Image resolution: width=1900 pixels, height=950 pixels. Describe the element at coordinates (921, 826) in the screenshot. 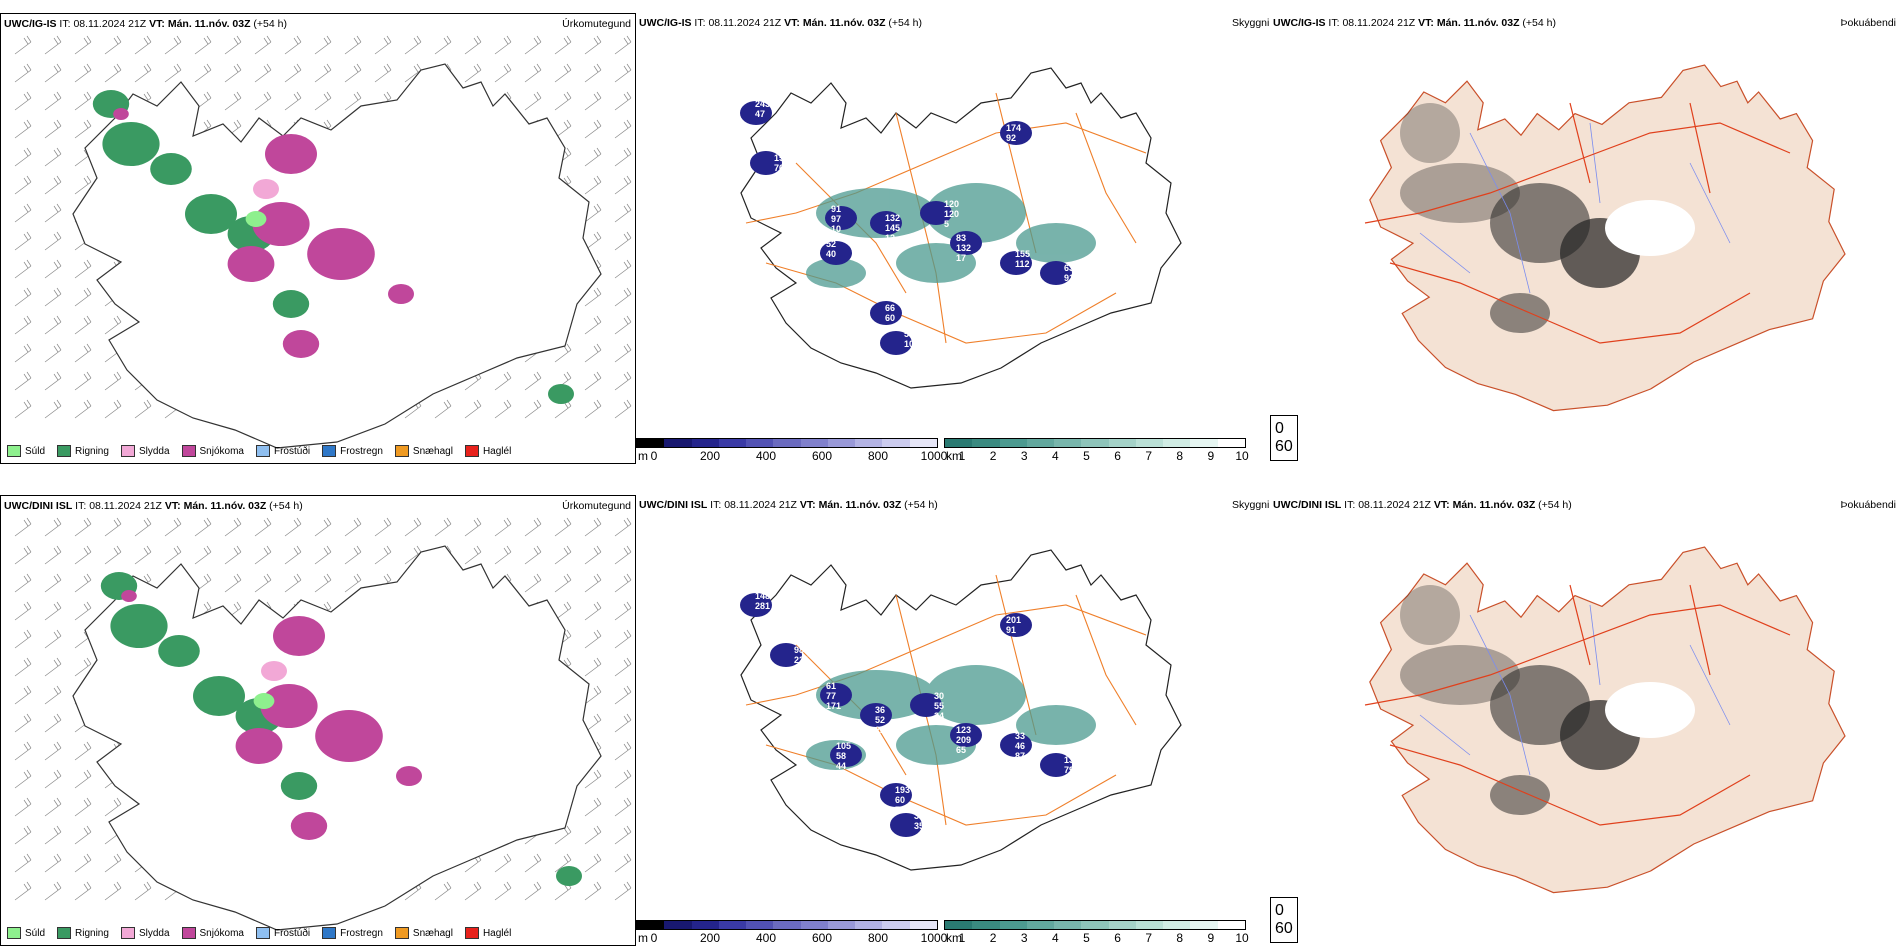

I see `cloud-base-label: 355` at that location.